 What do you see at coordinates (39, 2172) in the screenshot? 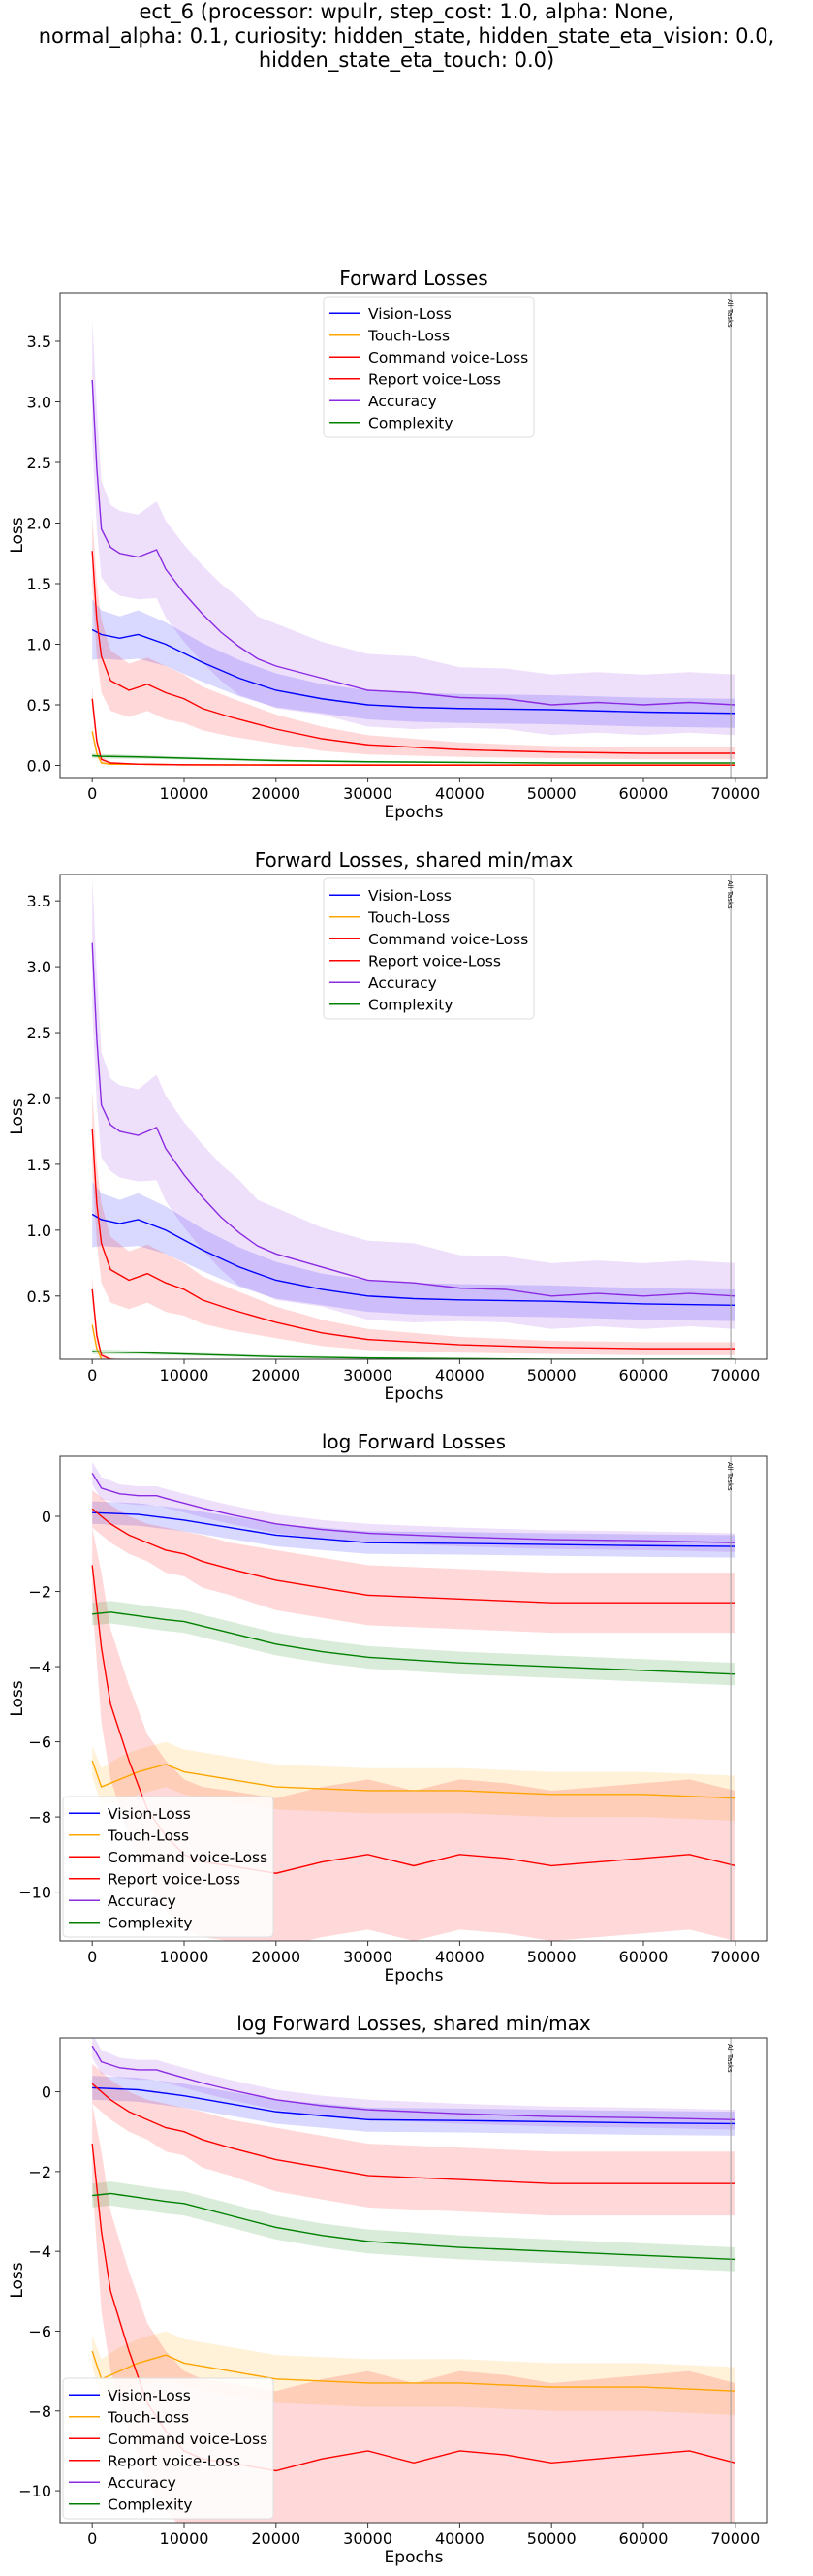
I see `y-tick-label: −2` at bounding box center [39, 2172].